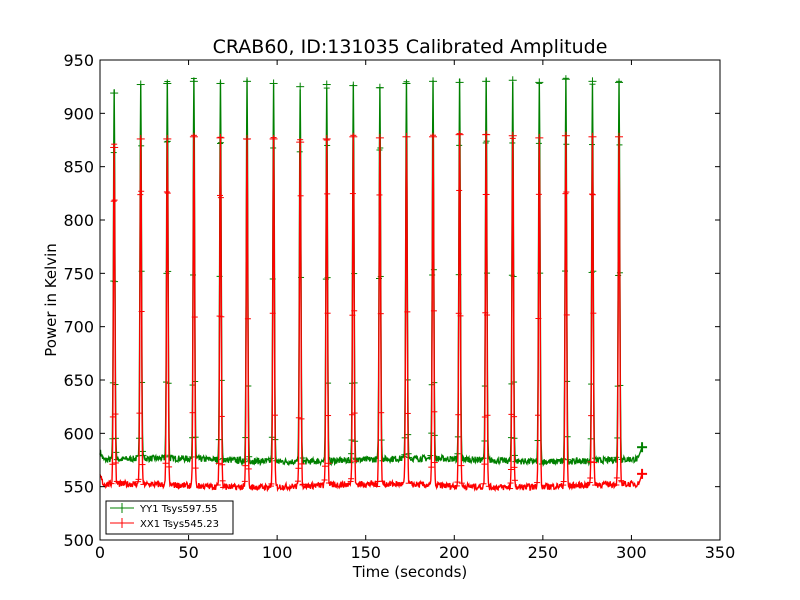  Describe the element at coordinates (100, 552) in the screenshot. I see `x-tick-label: 0` at that location.